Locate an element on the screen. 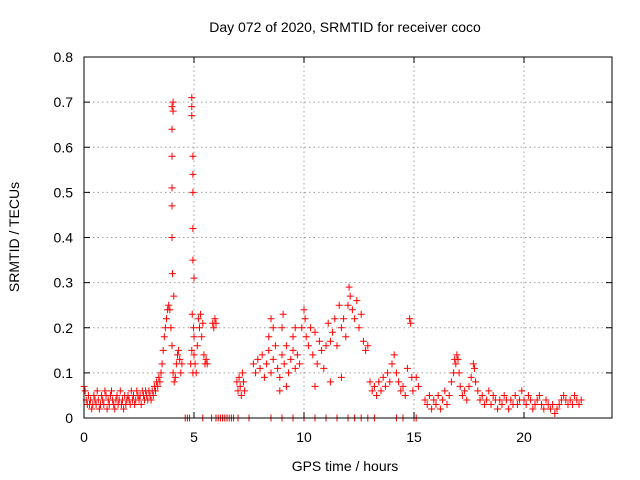 The height and width of the screenshot is (480, 640). y-tick-label: 0.2 is located at coordinates (64, 328).